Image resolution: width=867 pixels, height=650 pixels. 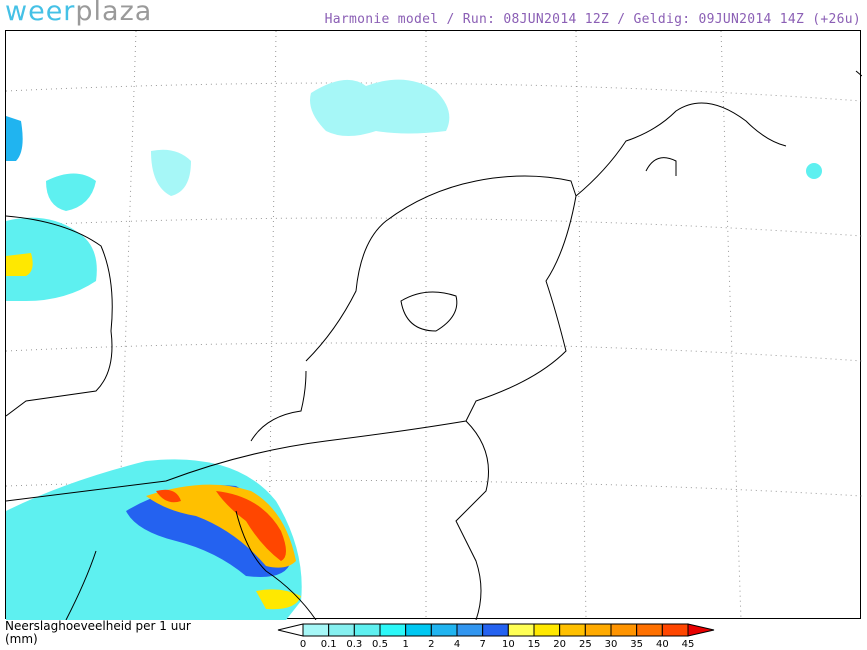 What do you see at coordinates (290, 630) in the screenshot?
I see `legend-low-arrow` at bounding box center [290, 630].